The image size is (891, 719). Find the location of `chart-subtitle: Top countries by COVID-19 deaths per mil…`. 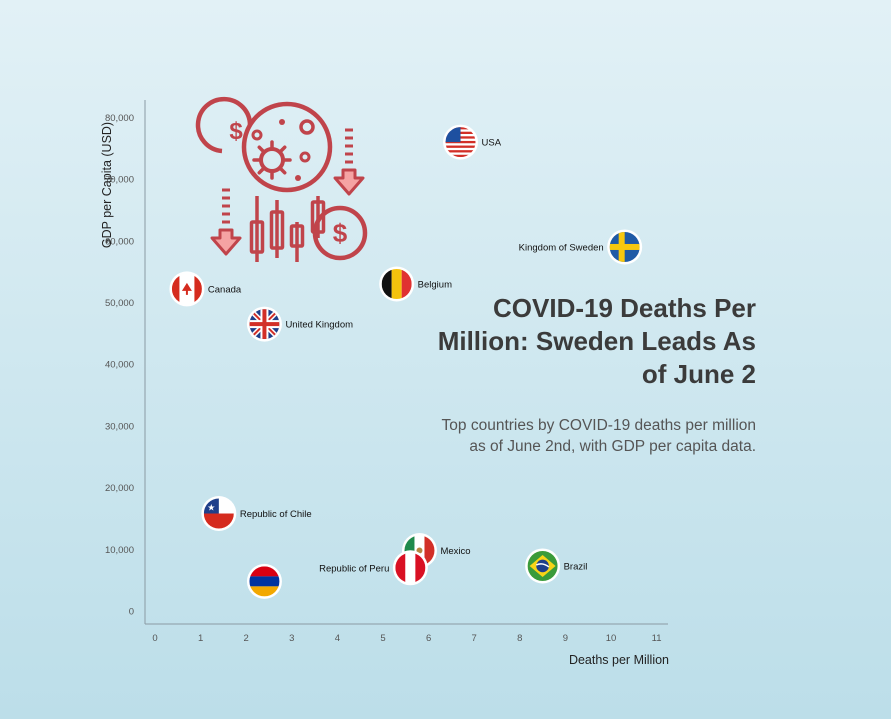

chart-subtitle: Top countries by COVID-19 deaths per mil… is located at coordinates (598, 436).